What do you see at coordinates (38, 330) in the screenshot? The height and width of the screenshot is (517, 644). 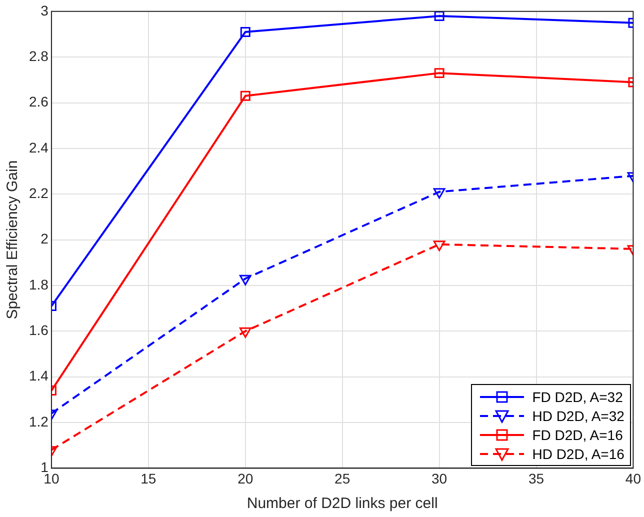 I see `y-tick-label: 1.6` at bounding box center [38, 330].